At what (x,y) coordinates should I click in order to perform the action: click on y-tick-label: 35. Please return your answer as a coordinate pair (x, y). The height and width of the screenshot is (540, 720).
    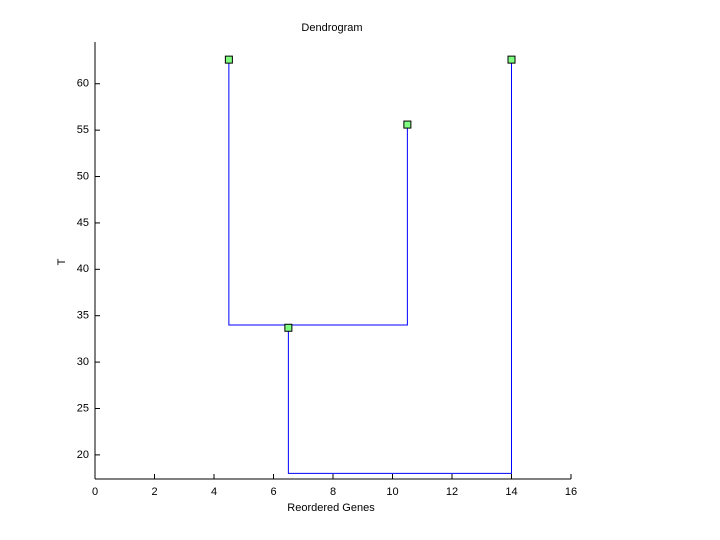
    Looking at the image, I should click on (83, 316).